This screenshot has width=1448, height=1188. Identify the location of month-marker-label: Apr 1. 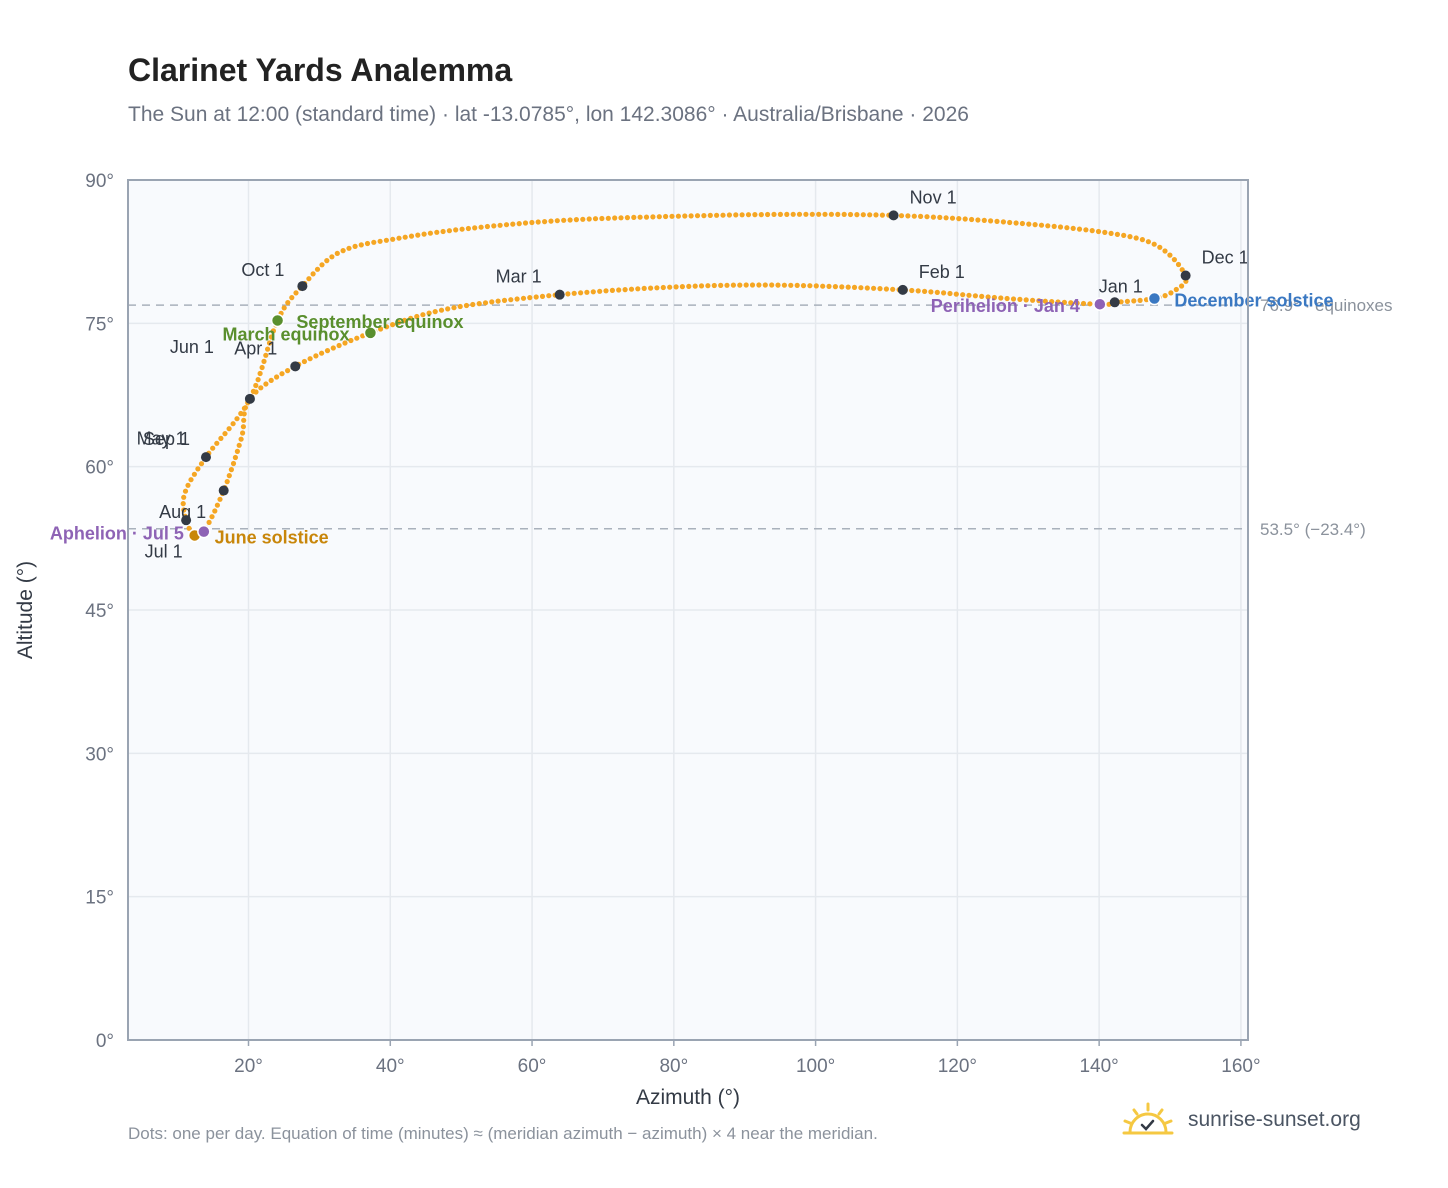
(255, 348).